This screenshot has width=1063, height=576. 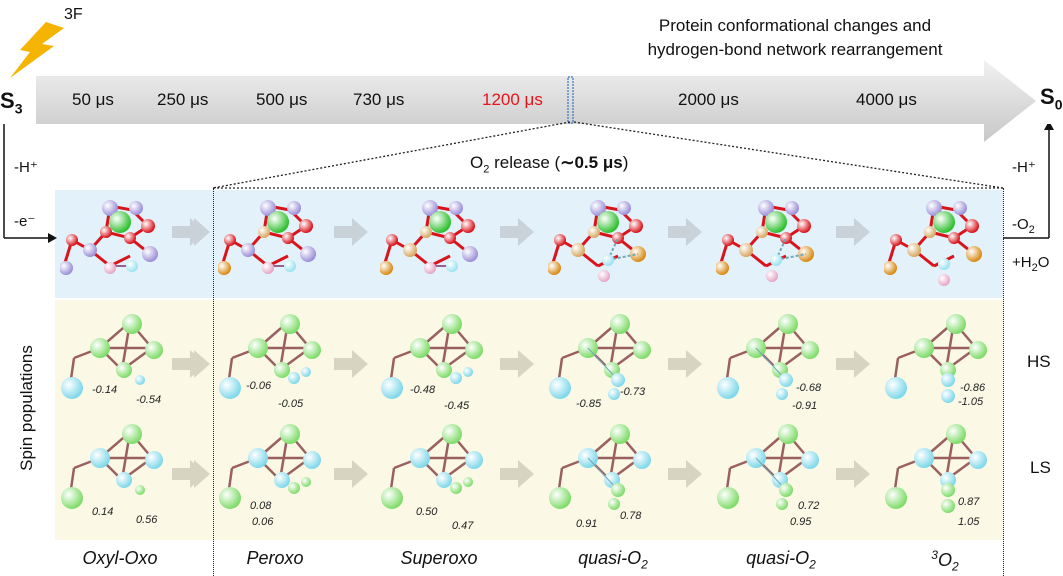 I want to click on time-label-50: 50 μs, so click(x=93, y=99).